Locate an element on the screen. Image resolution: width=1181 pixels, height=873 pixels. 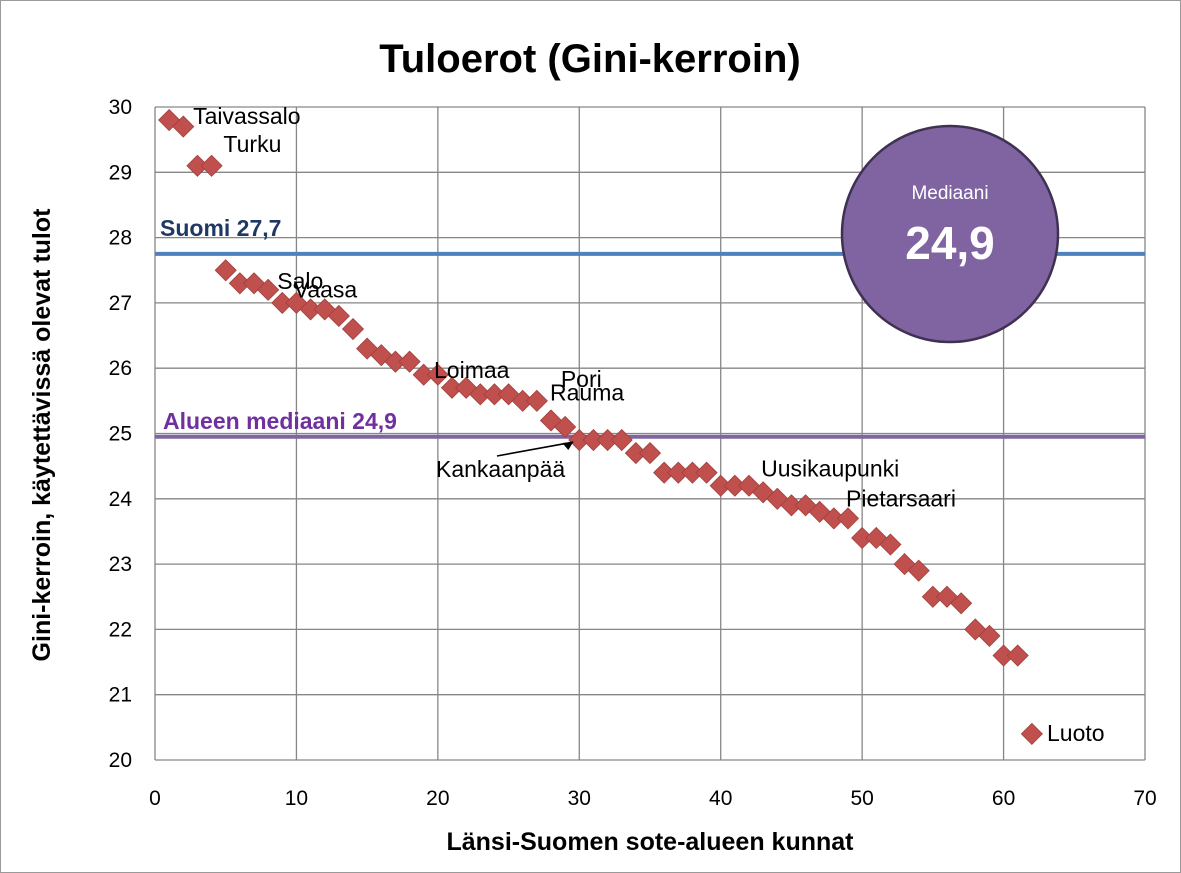
median-bubble is located at coordinates (950, 234).